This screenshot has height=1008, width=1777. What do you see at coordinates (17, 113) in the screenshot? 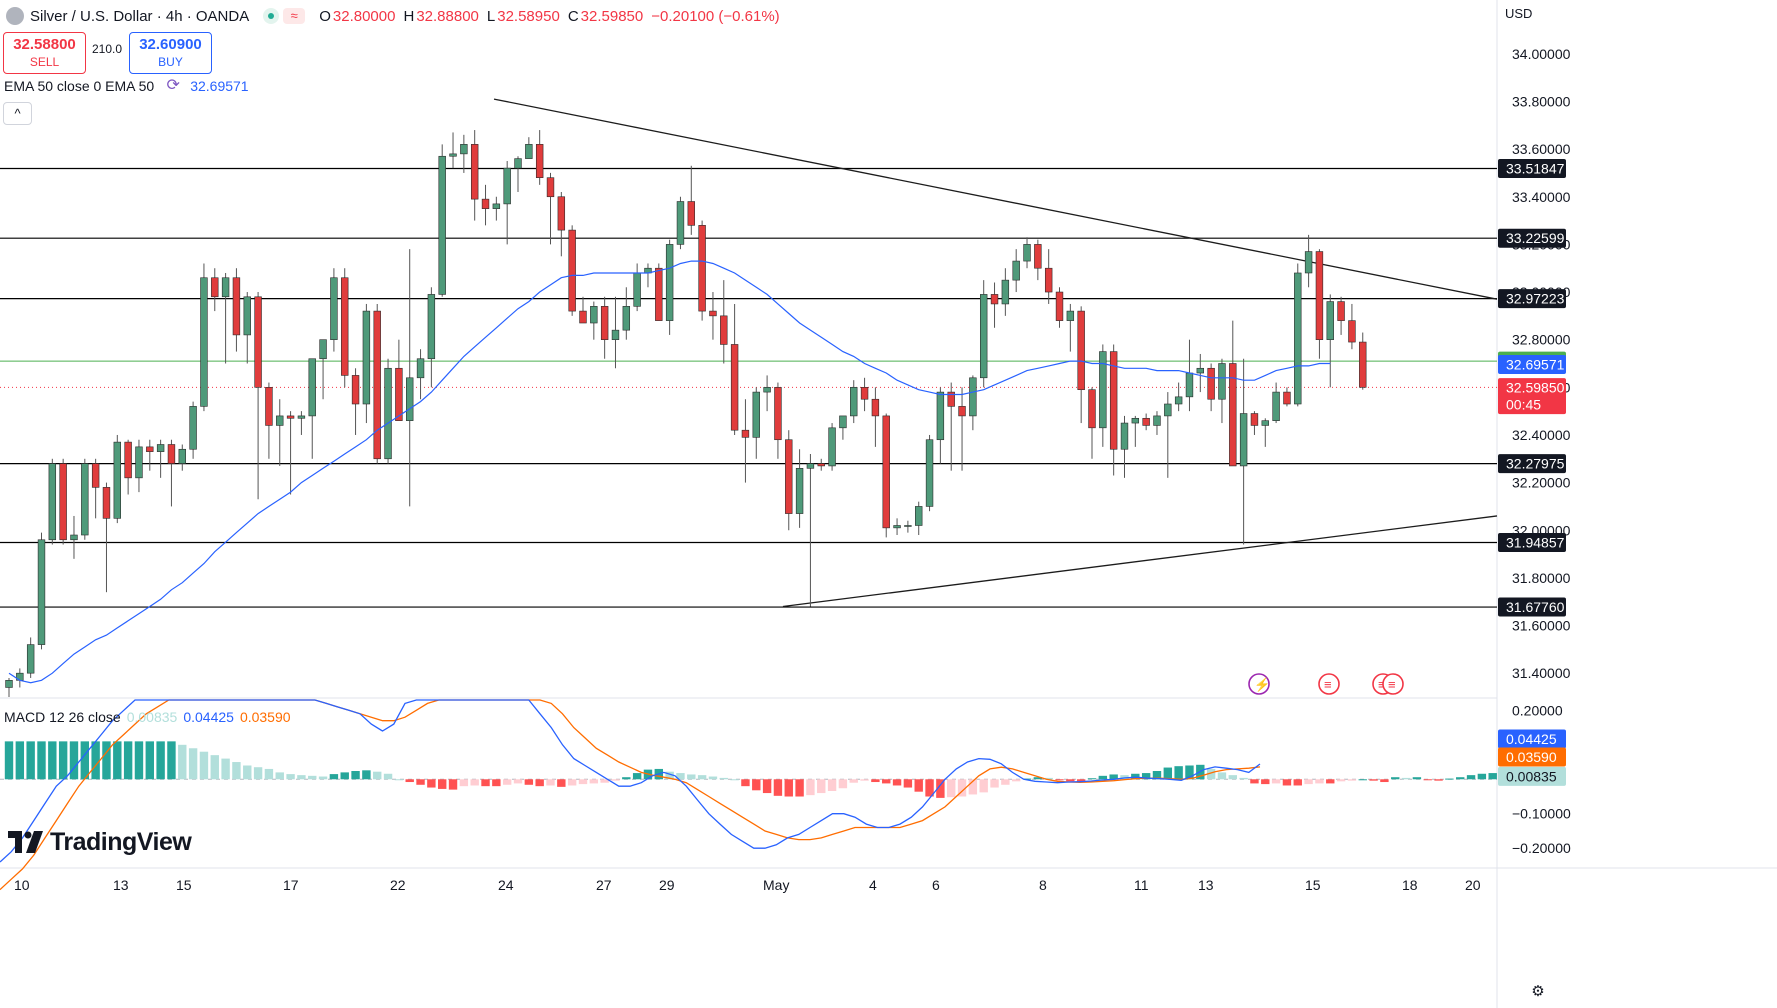
I see `collapse-legend-button: ^` at bounding box center [17, 113].